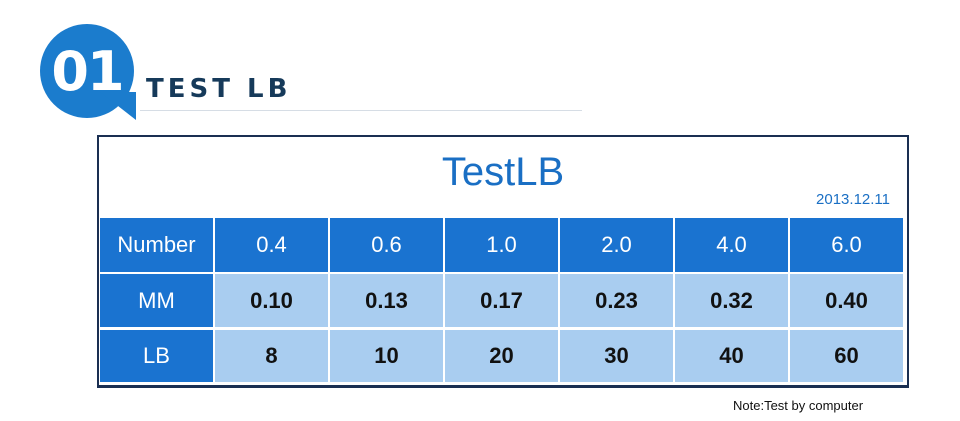 The height and width of the screenshot is (421, 960). What do you see at coordinates (798, 405) in the screenshot?
I see `note: Note:Test by computer` at bounding box center [798, 405].